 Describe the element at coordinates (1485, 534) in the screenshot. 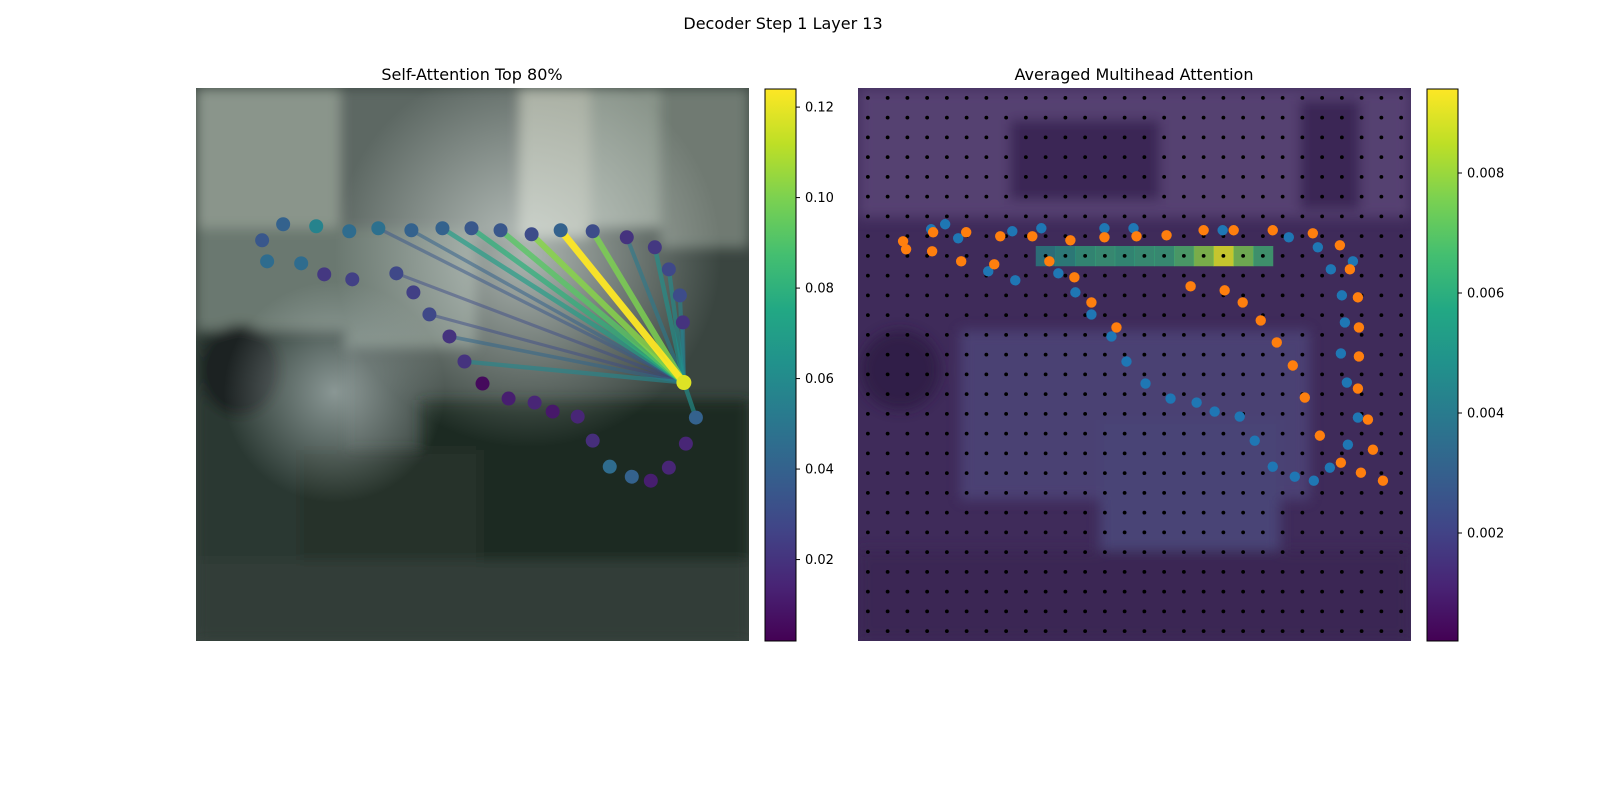

I see `colorbar-tick-label: 0.002` at that location.